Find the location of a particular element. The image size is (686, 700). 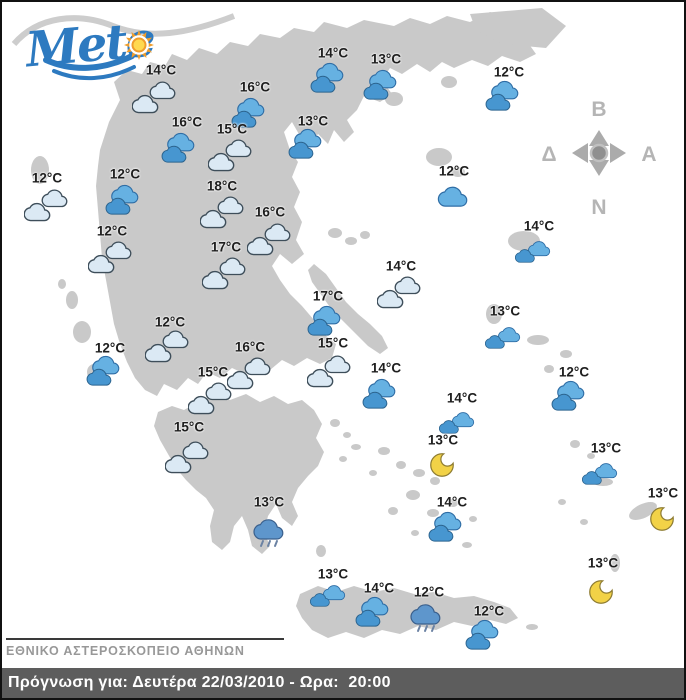

meteo-logo: Mete is located at coordinates (123, 59).